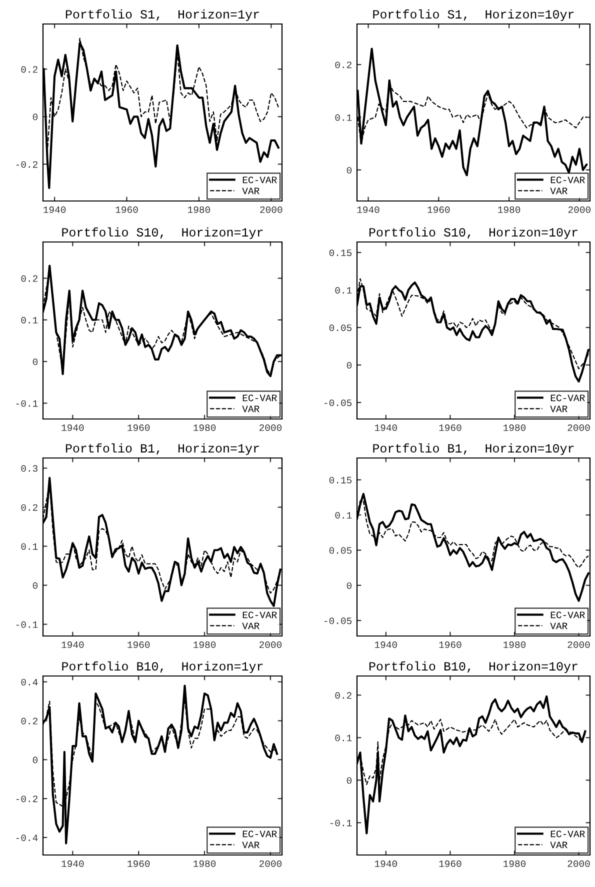 This screenshot has height=887, width=595. Describe the element at coordinates (162, 15) in the screenshot. I see `chart-title: Portfolio S1, Horizon=1yr` at that location.